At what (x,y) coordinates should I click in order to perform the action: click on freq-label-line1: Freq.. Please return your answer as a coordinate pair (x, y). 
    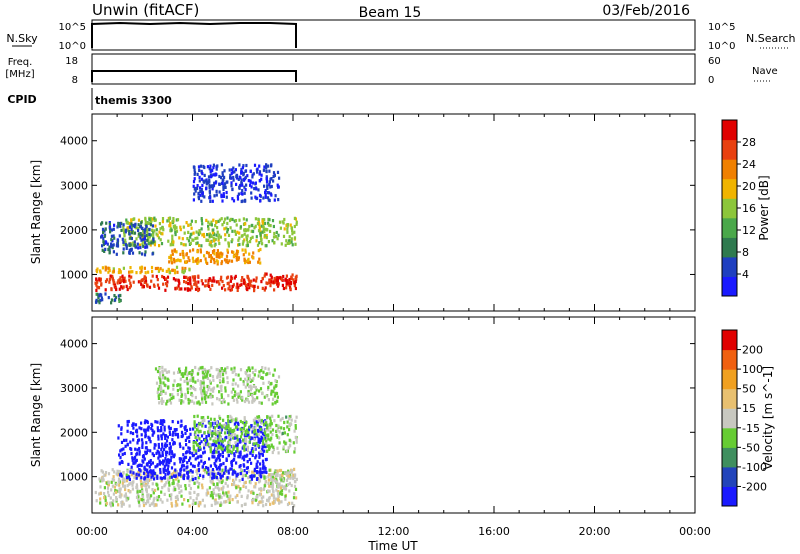
    Looking at the image, I should click on (20, 62).